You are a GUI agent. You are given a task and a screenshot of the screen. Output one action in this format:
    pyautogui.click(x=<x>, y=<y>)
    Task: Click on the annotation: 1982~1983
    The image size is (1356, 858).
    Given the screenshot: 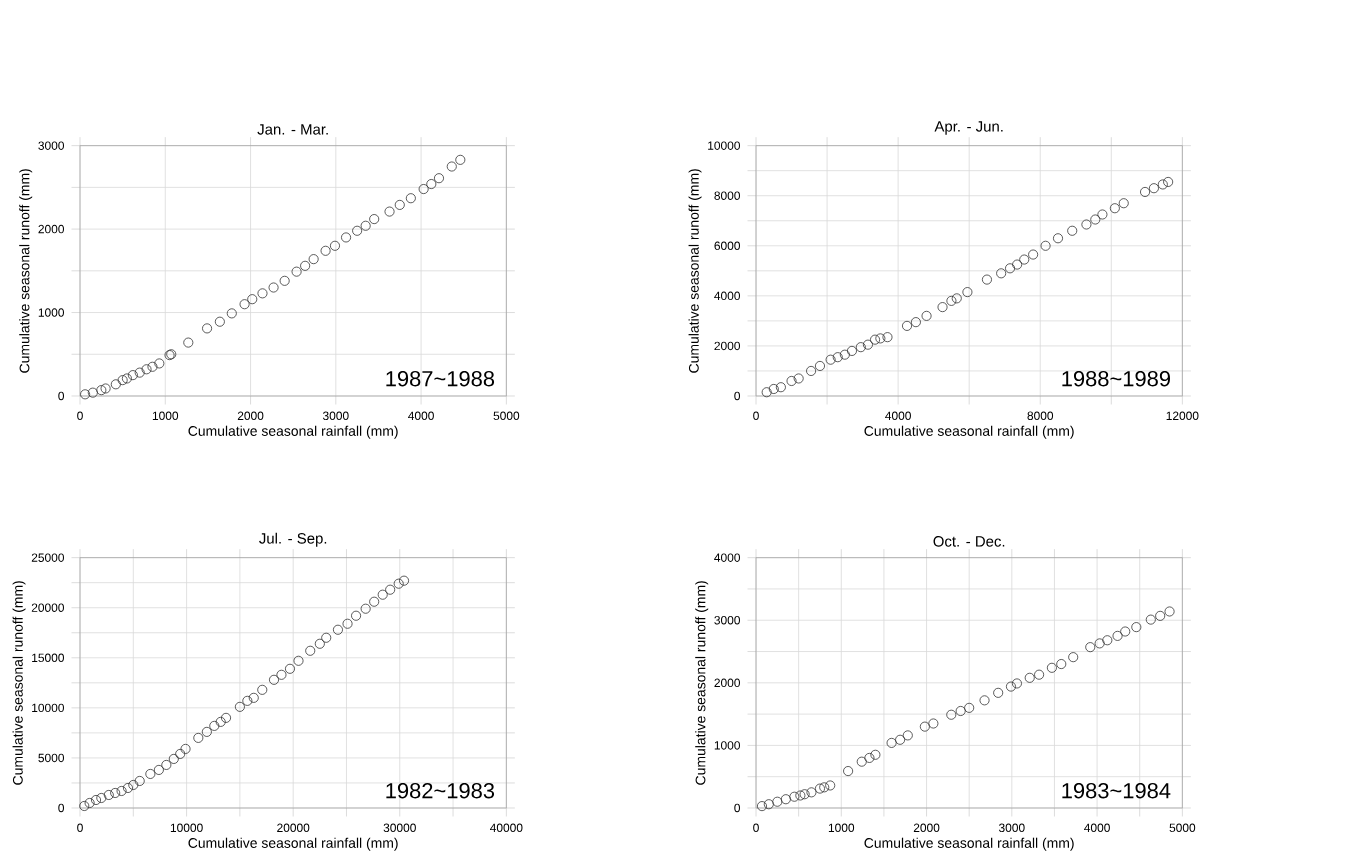 What is the action you would take?
    pyautogui.click(x=440, y=791)
    